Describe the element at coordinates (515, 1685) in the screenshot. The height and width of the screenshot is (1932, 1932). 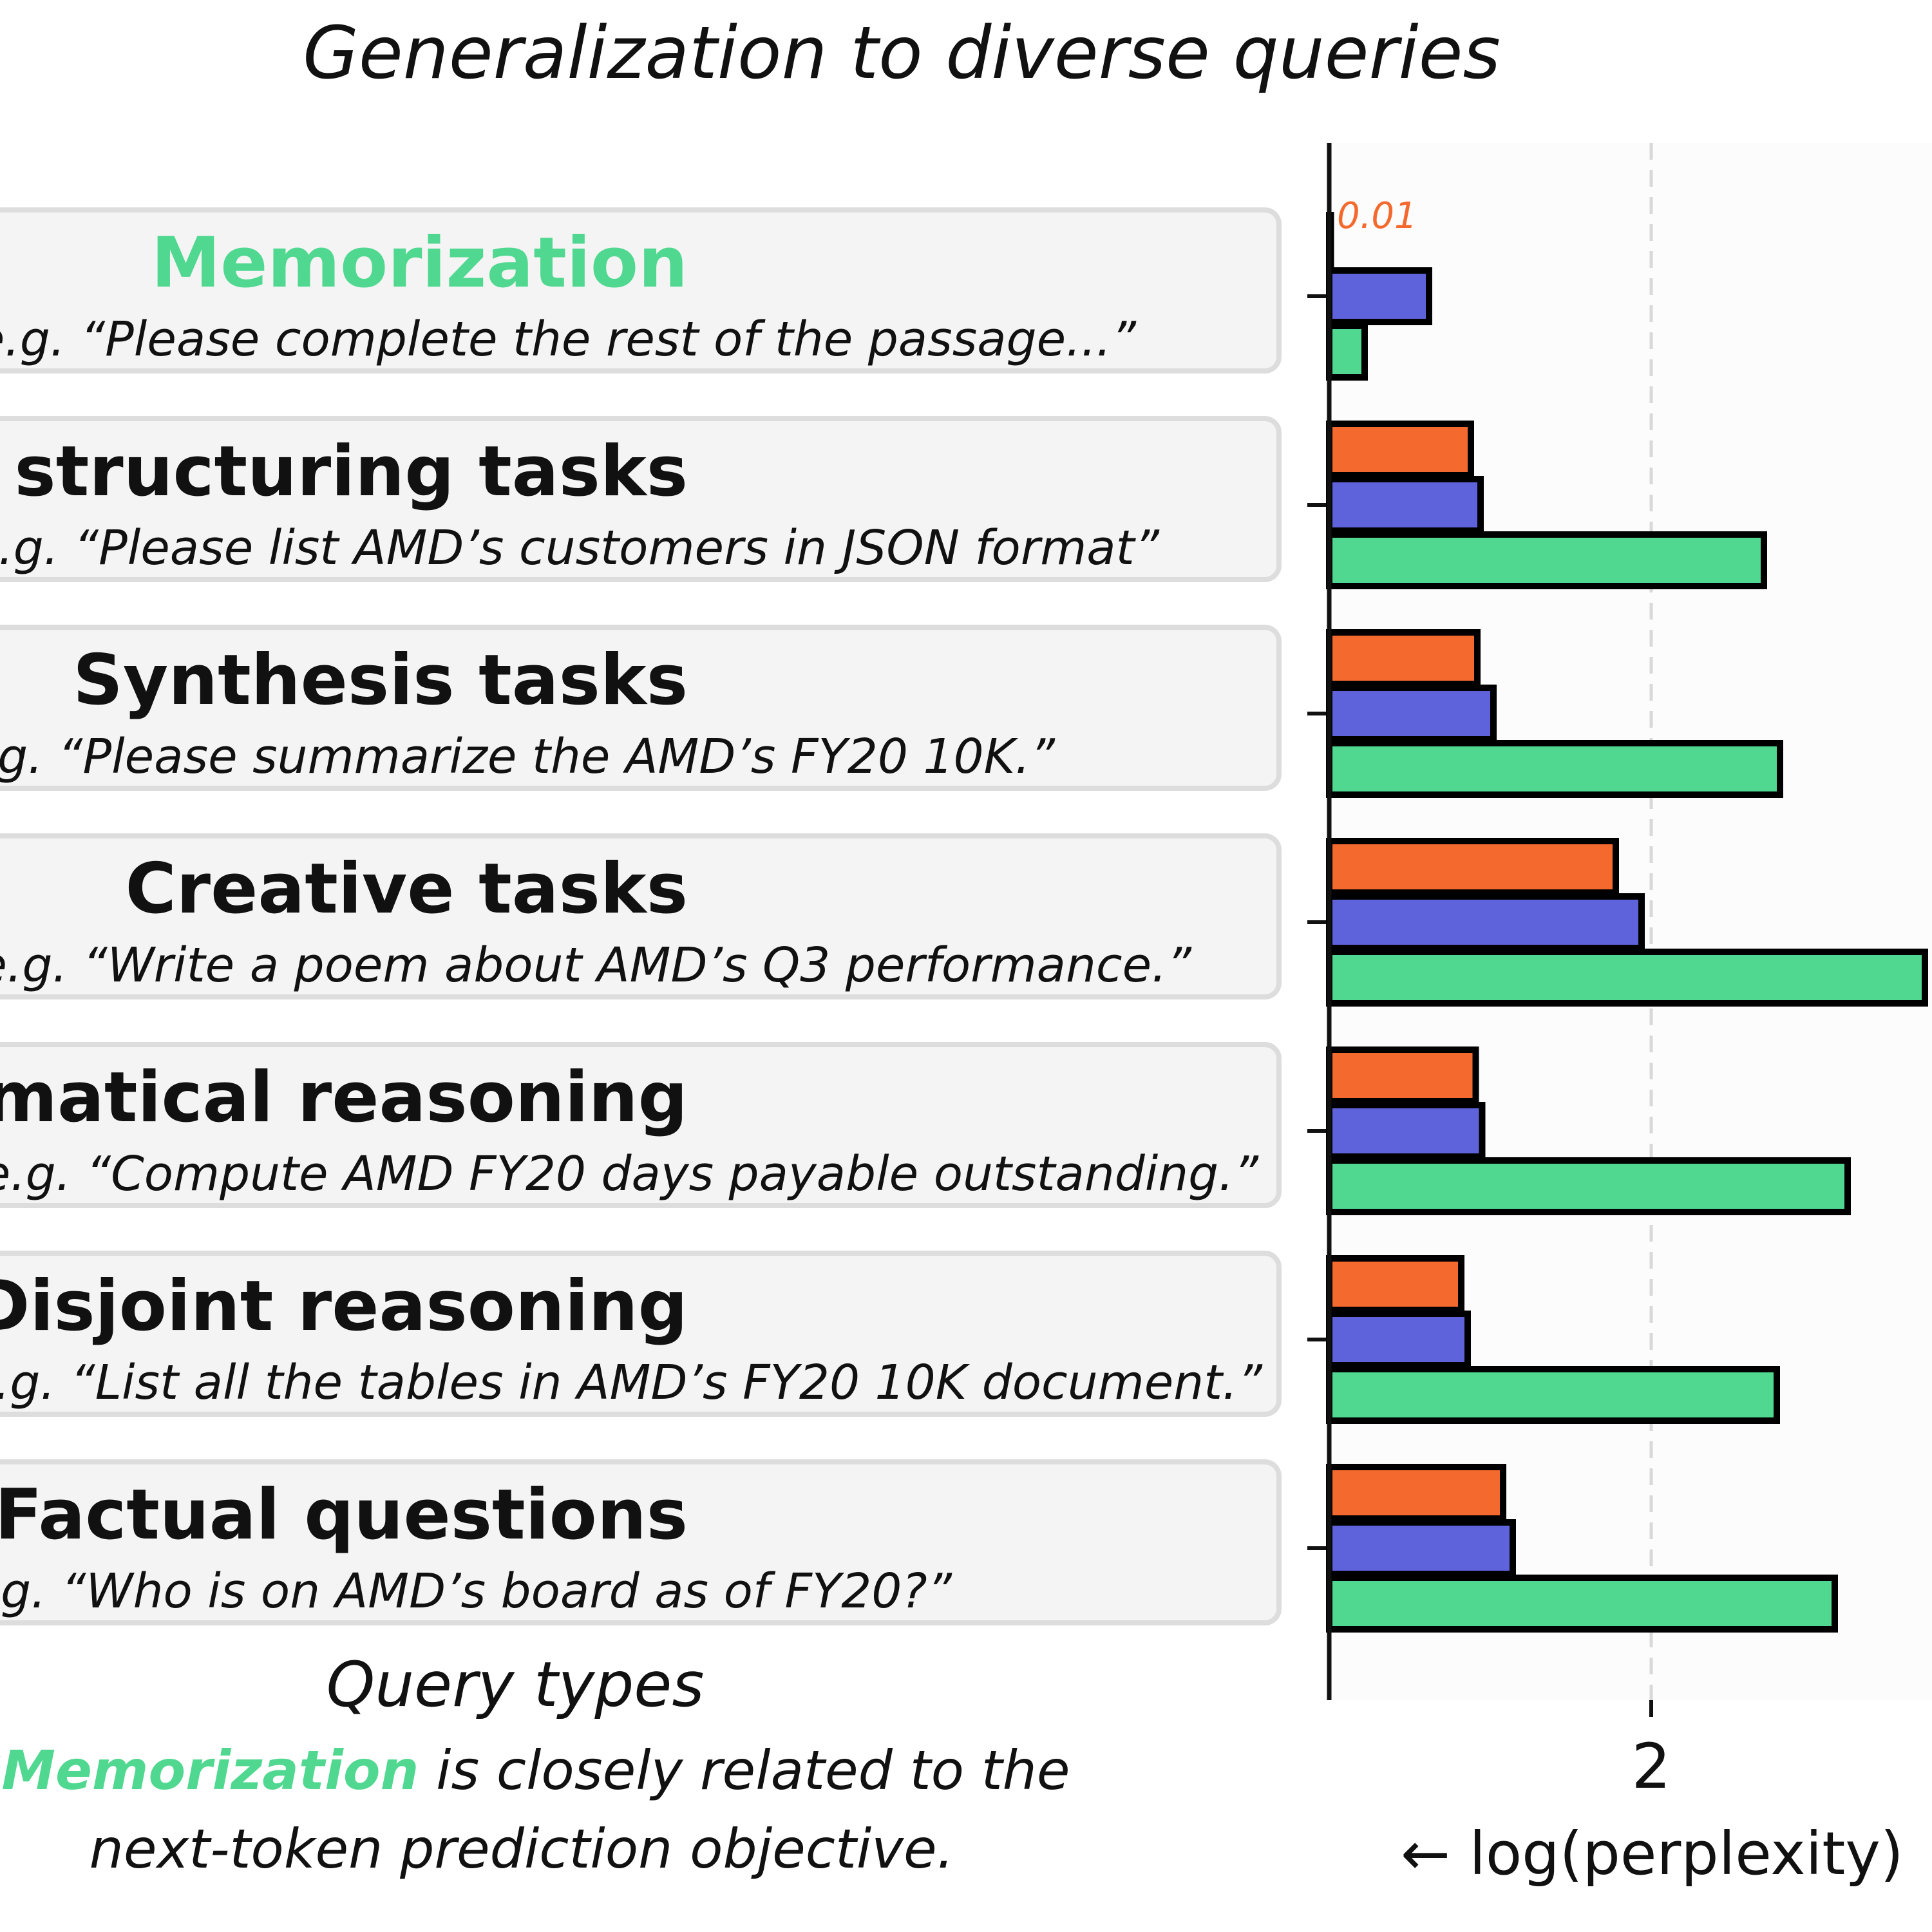
I see `y-axis-label: Query types` at that location.